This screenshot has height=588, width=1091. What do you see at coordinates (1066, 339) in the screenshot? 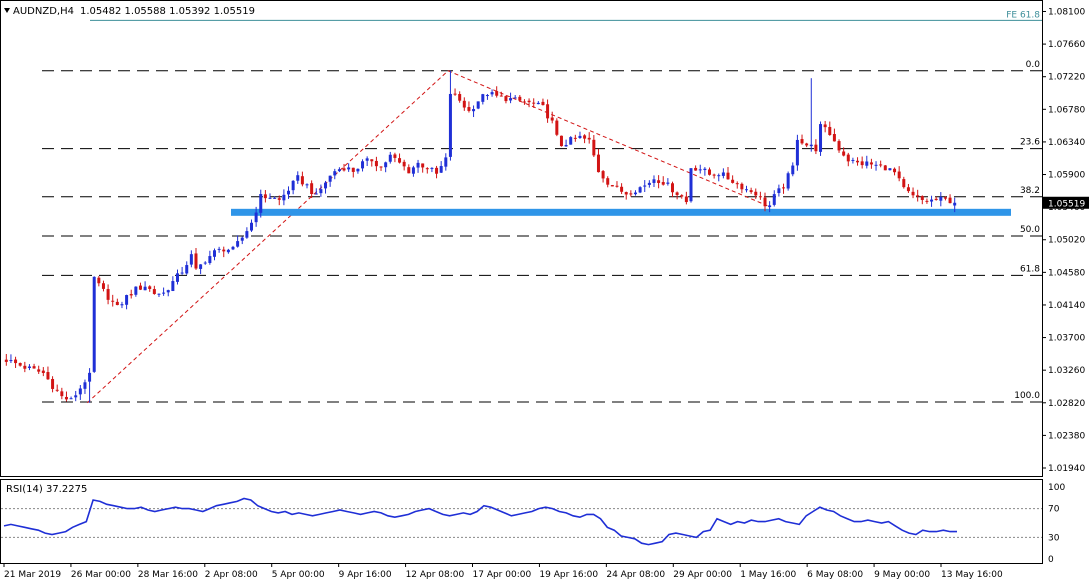
I see `price-tick-label: 1.03700` at bounding box center [1066, 339].